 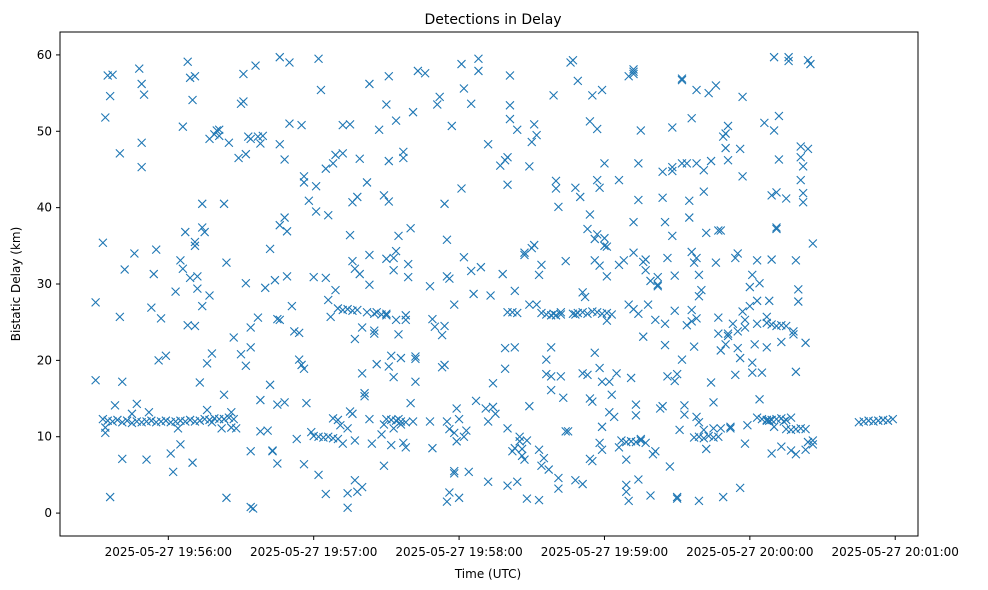 What do you see at coordinates (44, 208) in the screenshot?
I see `y-tick-label-4: 40` at bounding box center [44, 208].